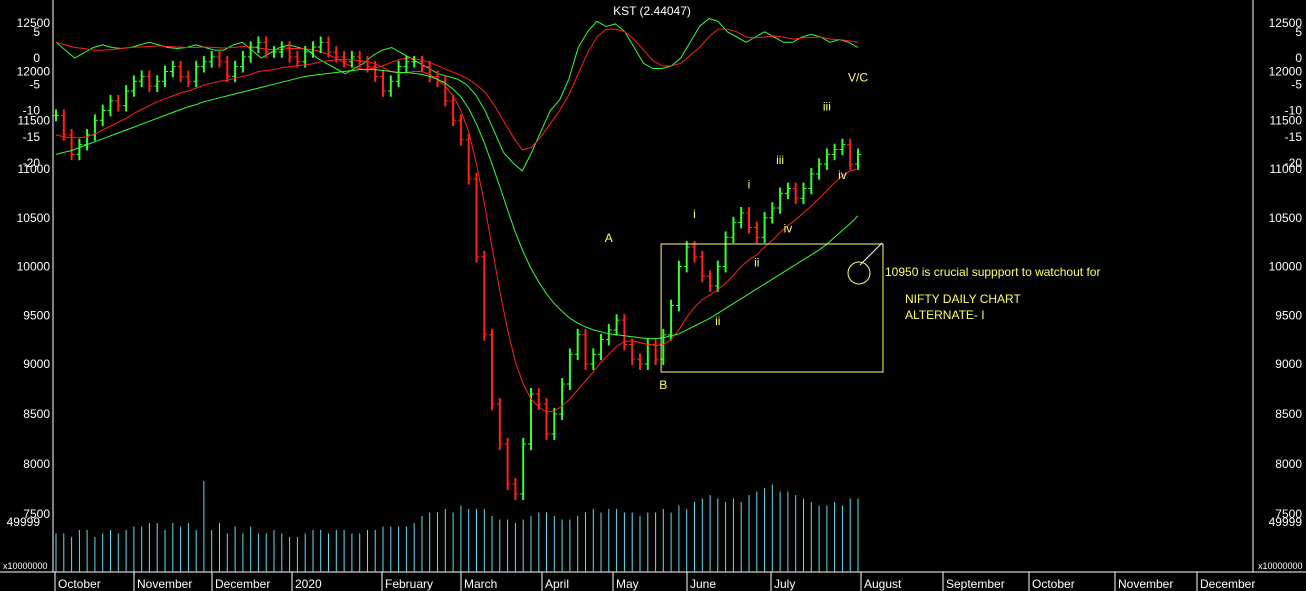 This screenshot has height=591, width=1306. I want to click on wave-label: V/C, so click(858, 77).